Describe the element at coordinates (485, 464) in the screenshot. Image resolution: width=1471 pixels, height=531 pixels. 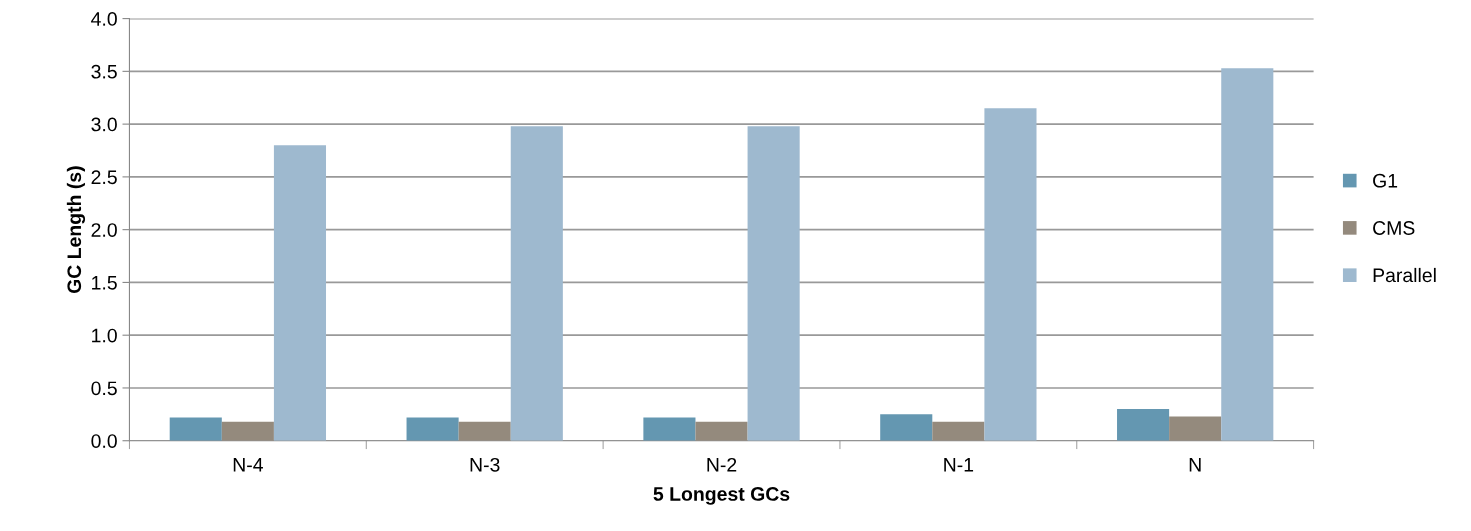
I see `x-tick-label: N-3` at that location.